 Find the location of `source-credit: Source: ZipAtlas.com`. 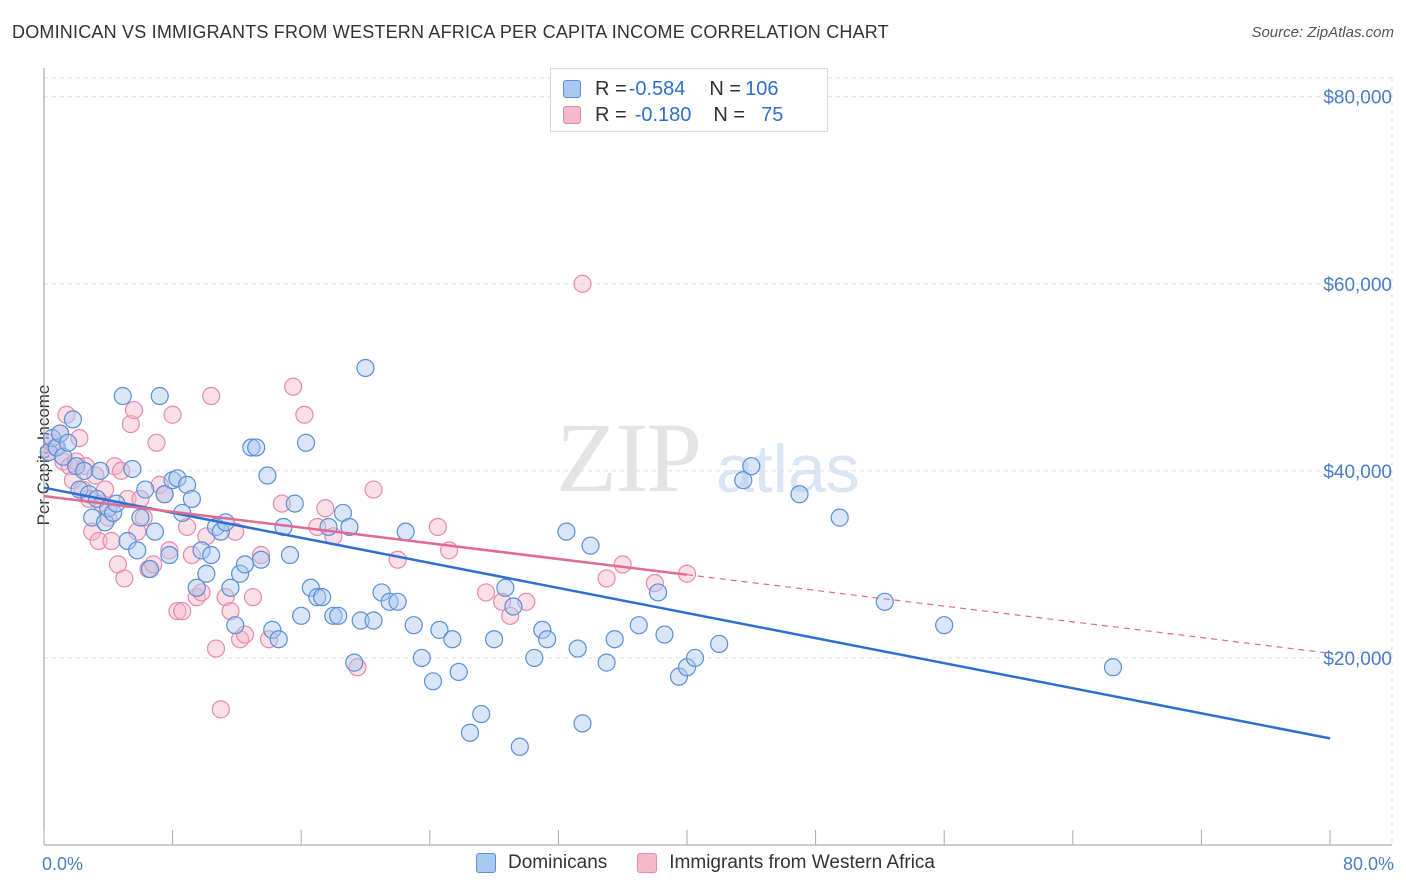

source-credit: Source: ZipAtlas.com is located at coordinates (1322, 32).